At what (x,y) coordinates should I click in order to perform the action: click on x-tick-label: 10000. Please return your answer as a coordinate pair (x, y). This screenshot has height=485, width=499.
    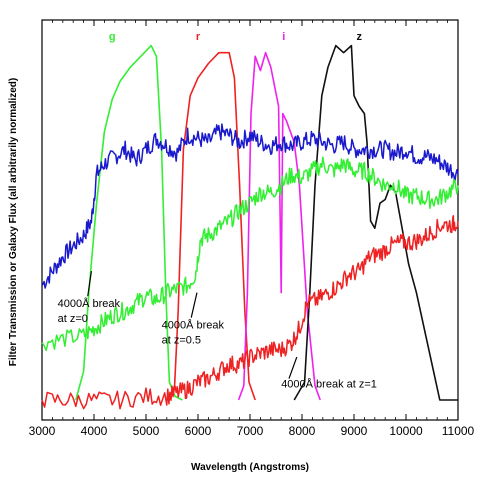
    Looking at the image, I should click on (406, 431).